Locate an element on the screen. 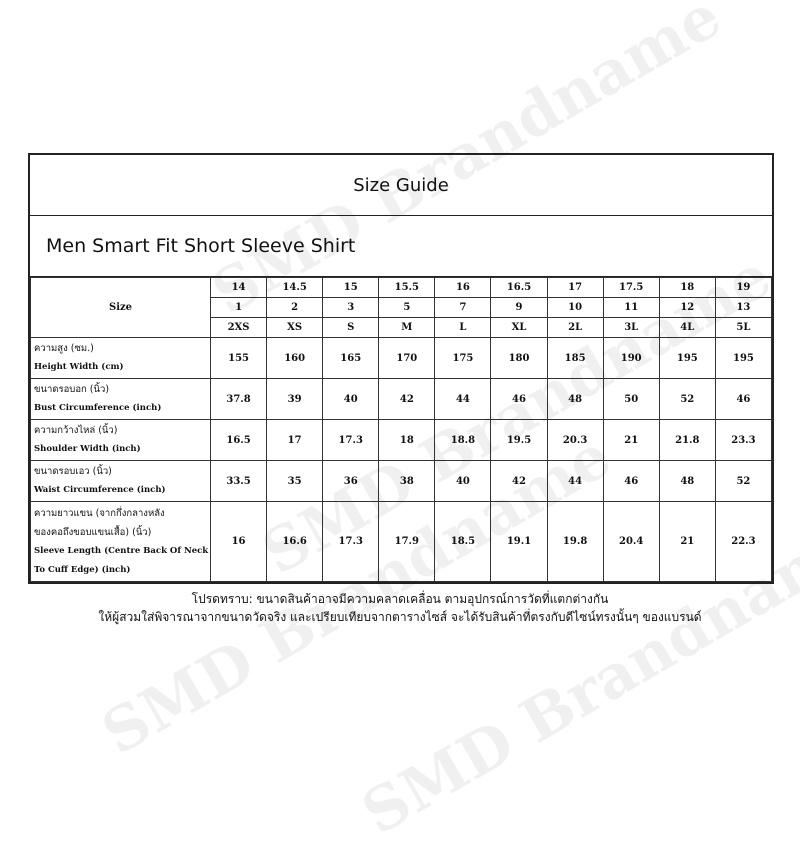  size-cell: 1 is located at coordinates (238, 307).